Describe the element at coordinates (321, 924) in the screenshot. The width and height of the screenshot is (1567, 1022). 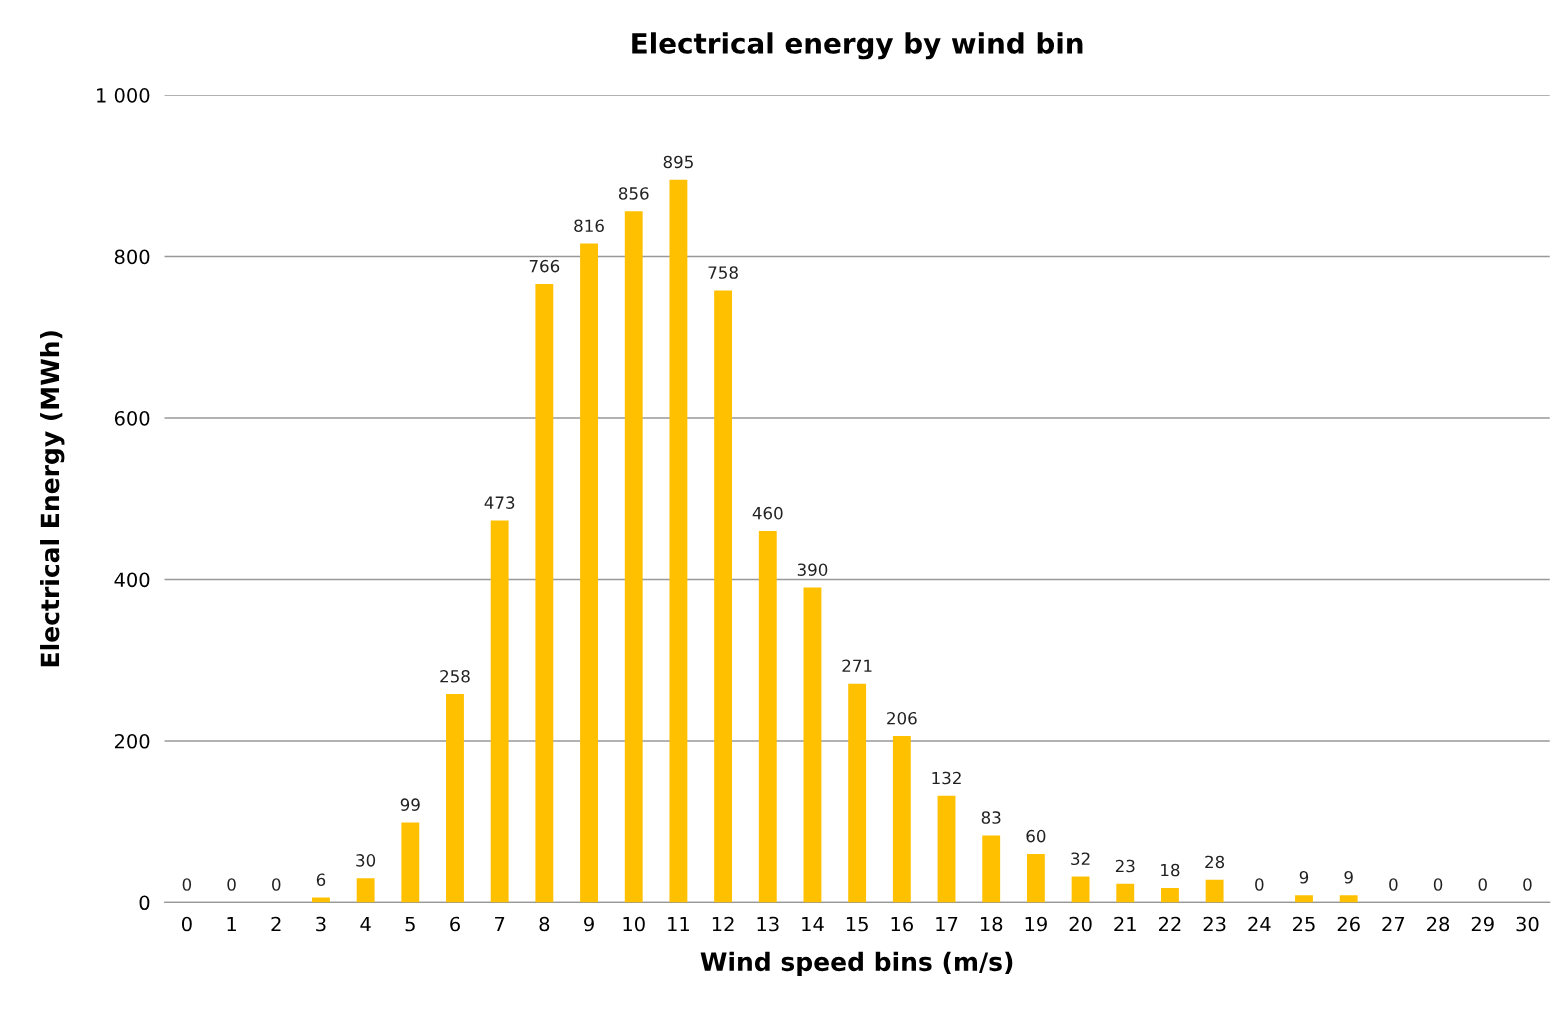
I see `x-tick-label: 3` at that location.